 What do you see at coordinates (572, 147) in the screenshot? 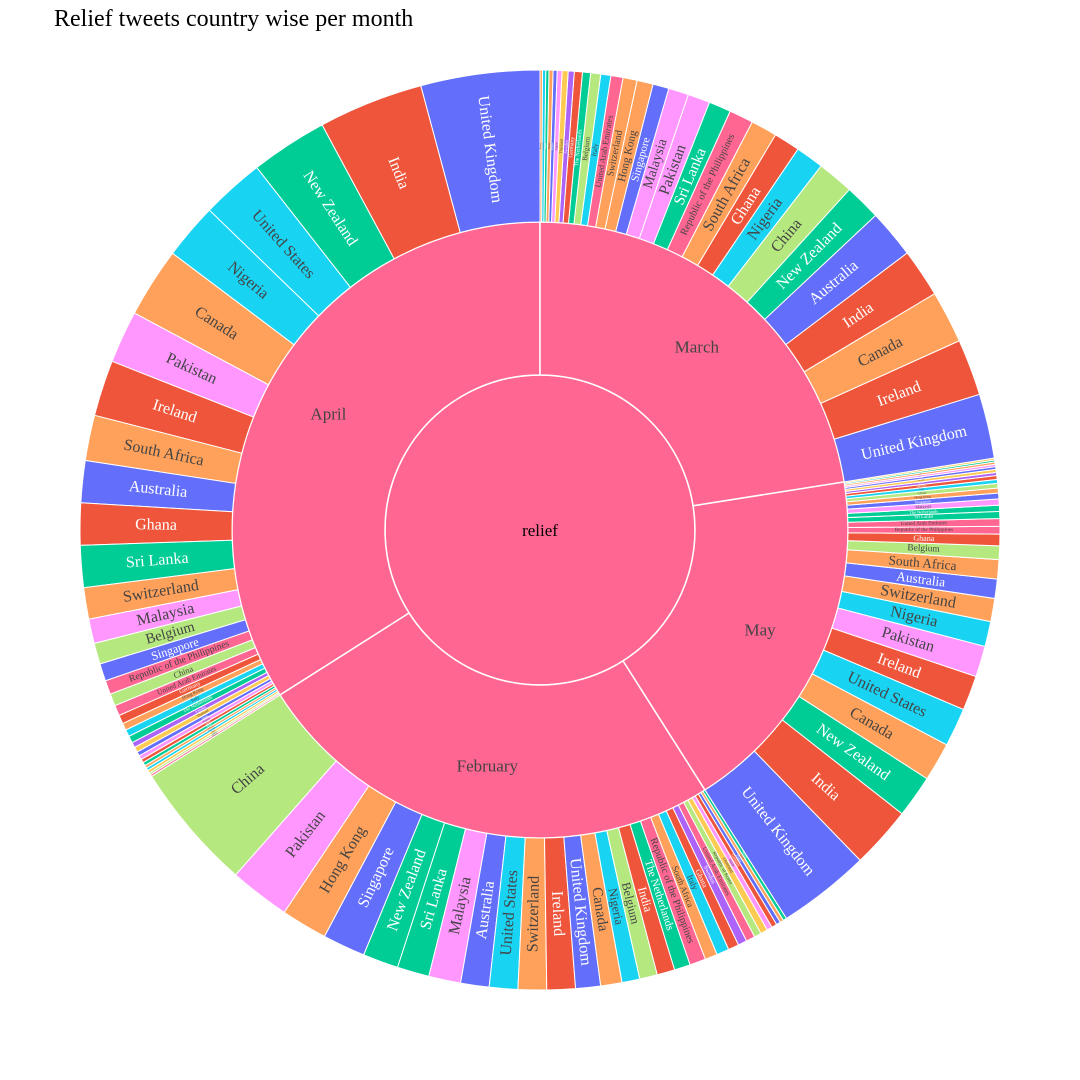
I see `country-label-march-germany: Germany` at bounding box center [572, 147].